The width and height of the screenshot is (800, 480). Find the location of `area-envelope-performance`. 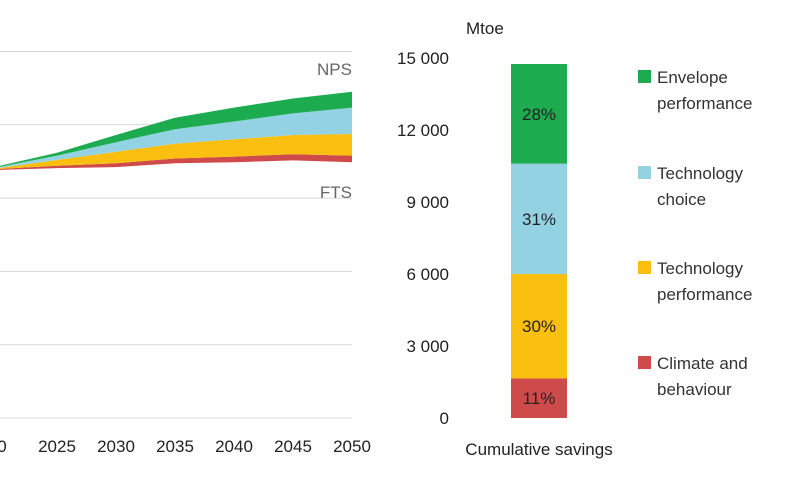

area-envelope-performance is located at coordinates (176, 129).